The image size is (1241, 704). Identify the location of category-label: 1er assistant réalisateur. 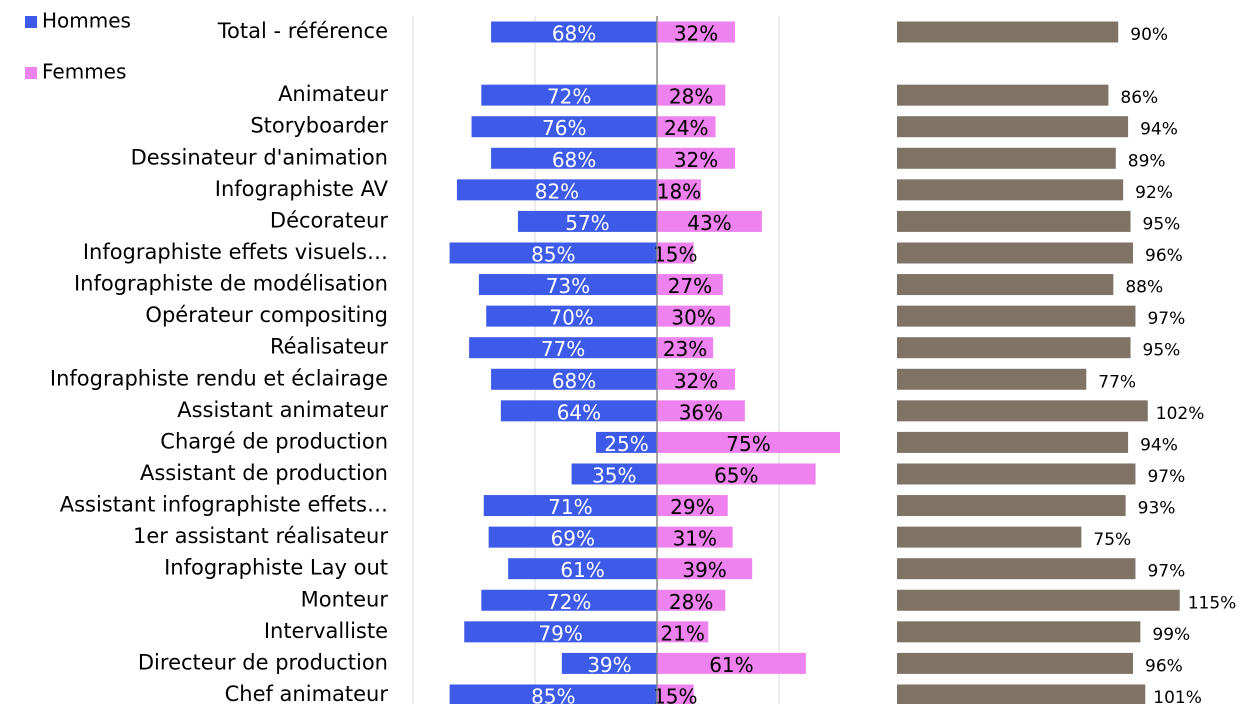
(260, 536).